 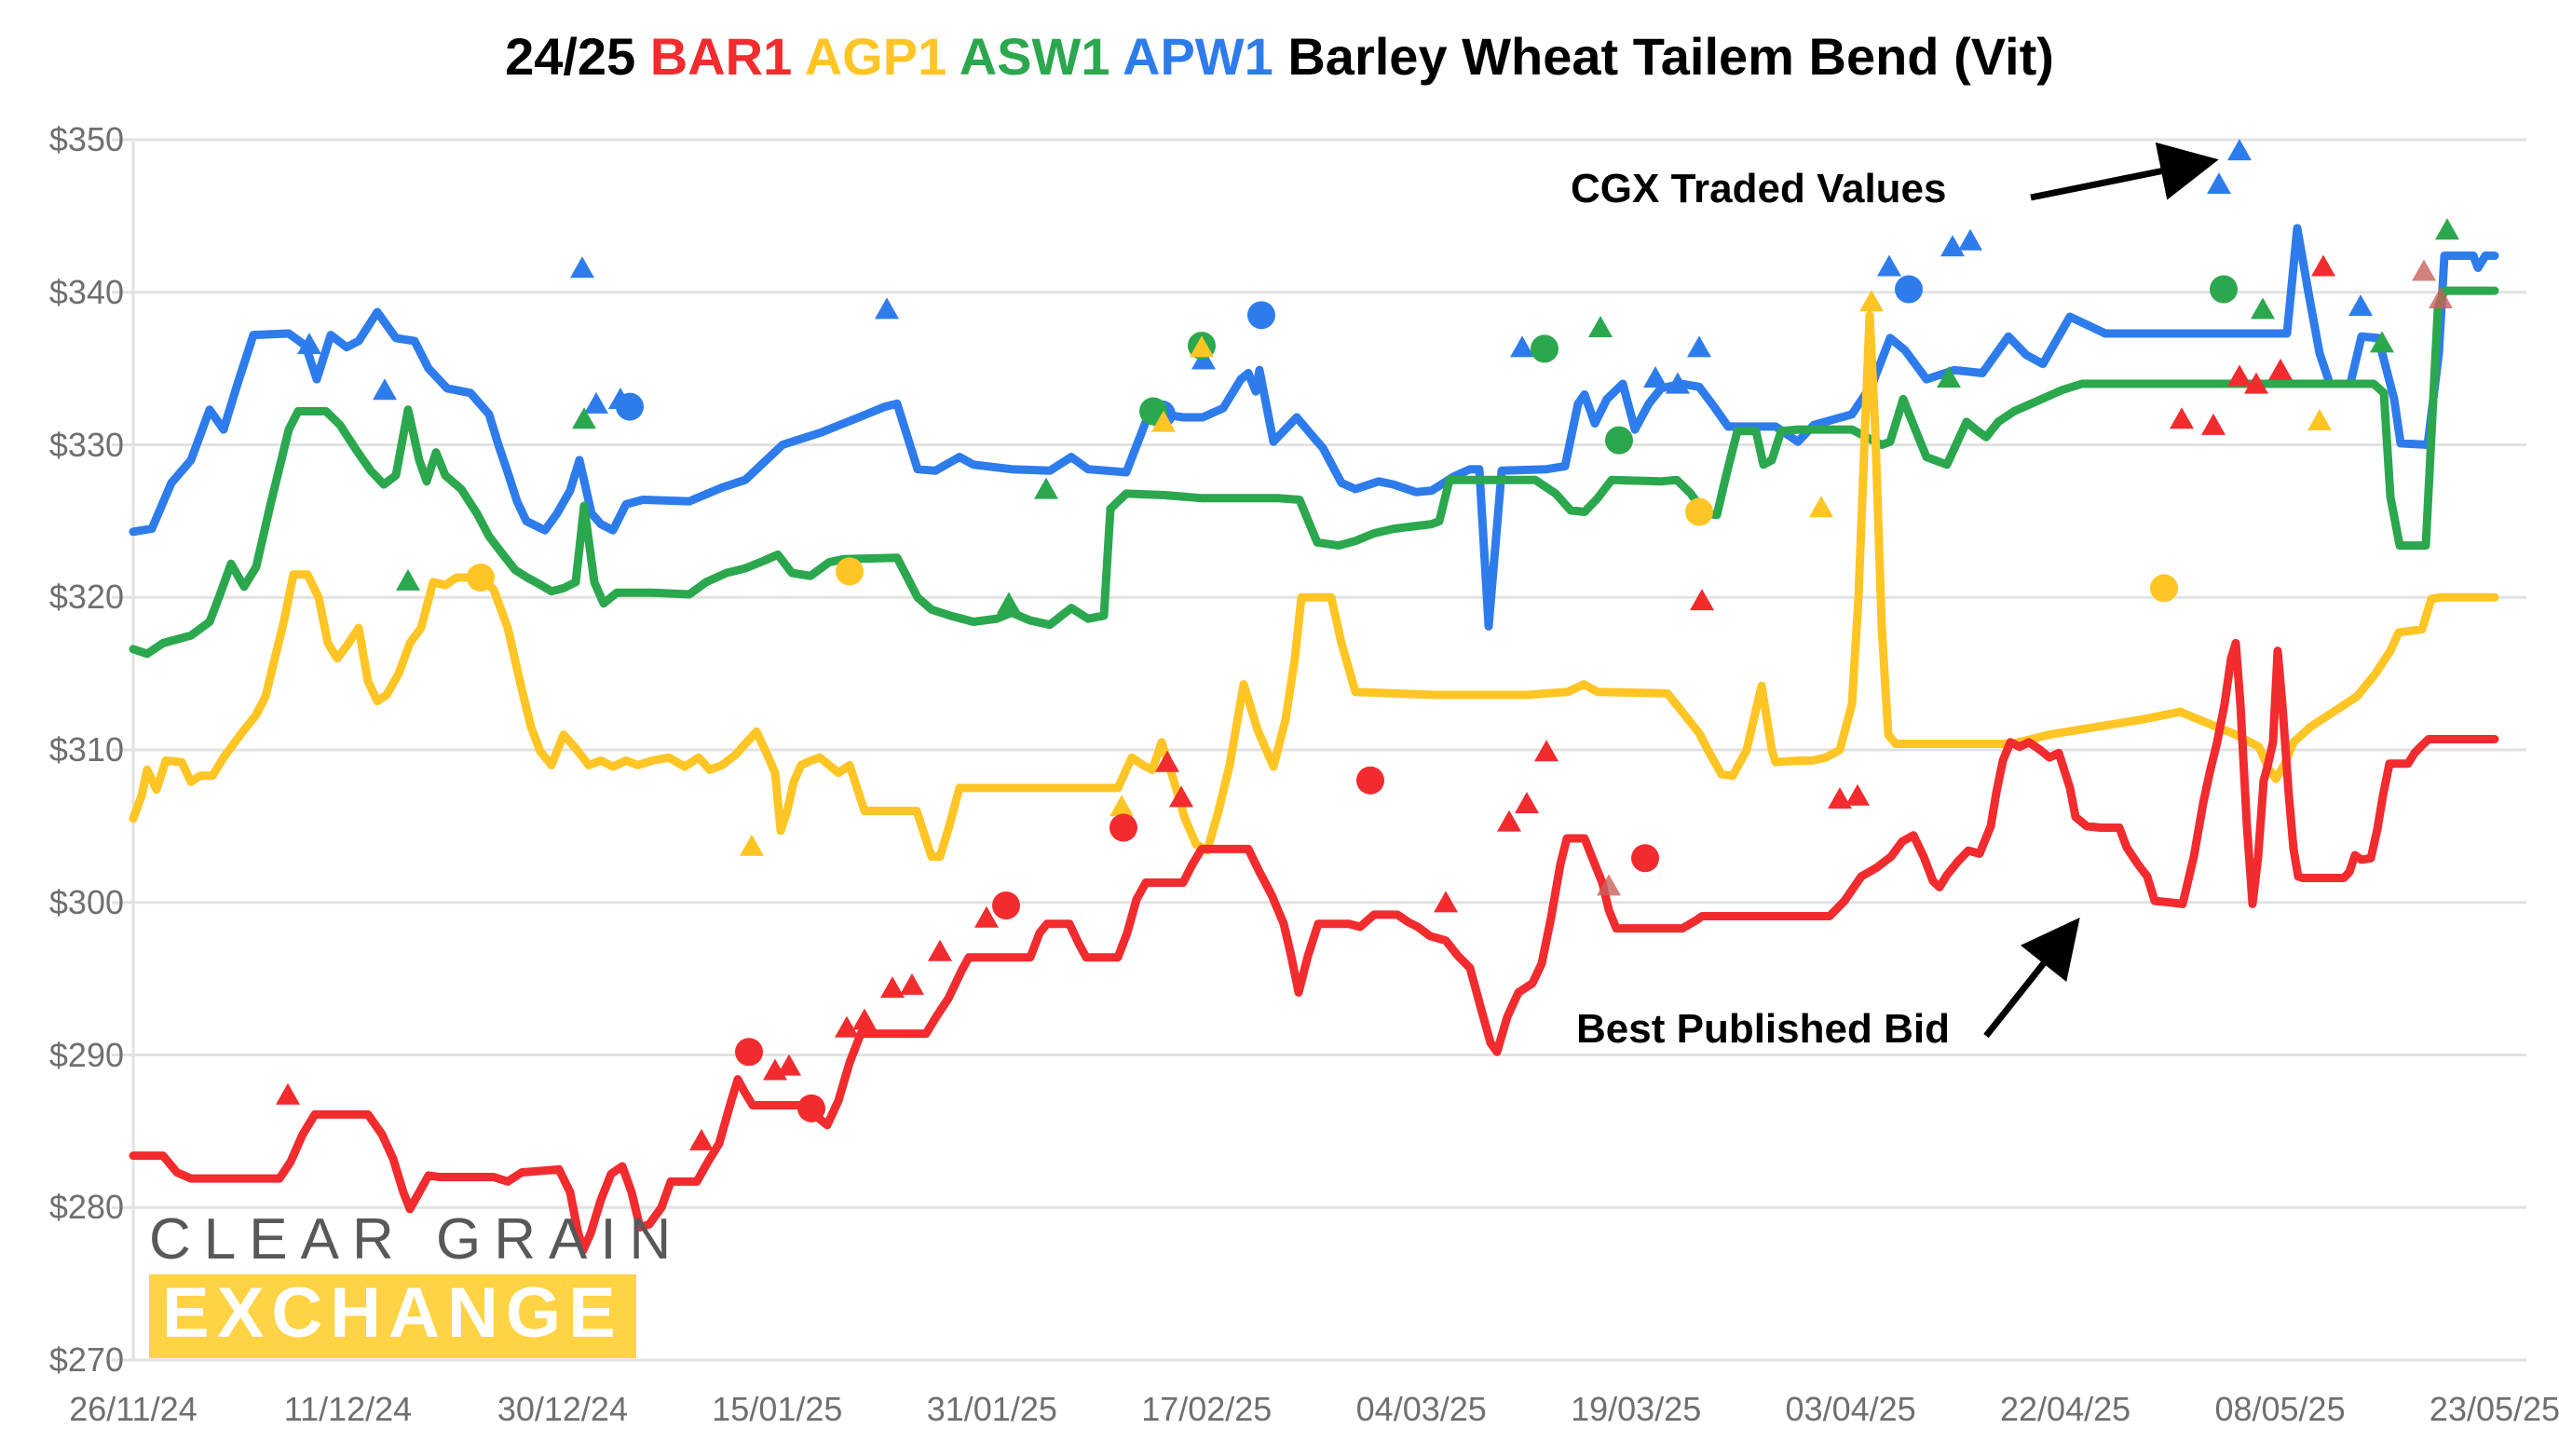 What do you see at coordinates (86, 901) in the screenshot?
I see `y-tick-label: $300` at bounding box center [86, 901].